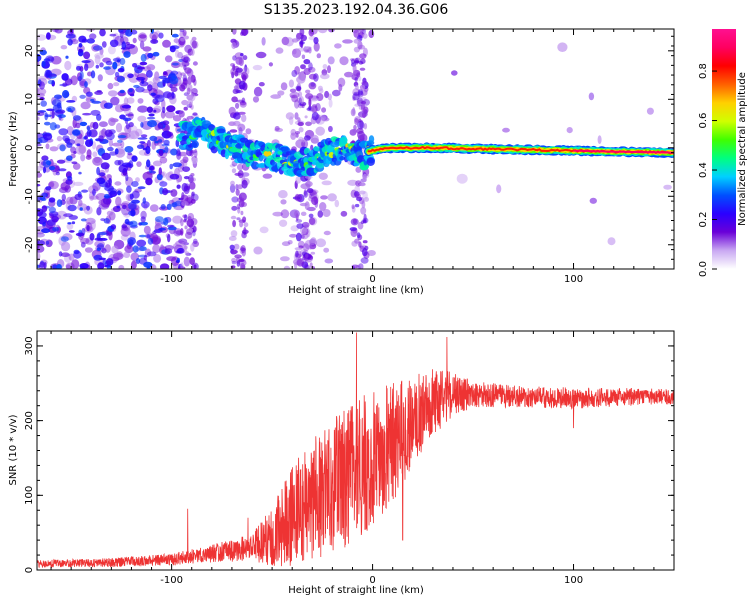 Image resolution: width=750 pixels, height=600 pixels. Describe the element at coordinates (13, 149) in the screenshot. I see `heatmap-y-axis-label: Frequency (Hz)` at that location.